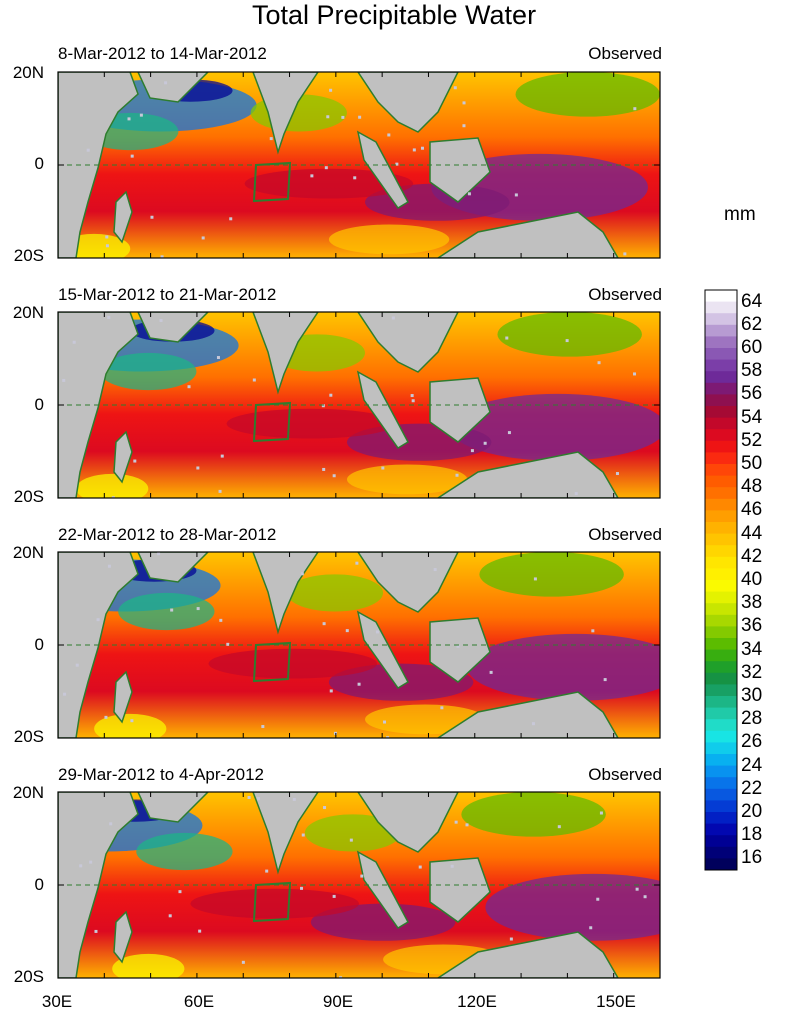 The width and height of the screenshot is (788, 1016). What do you see at coordinates (167, 294) in the screenshot?
I see `panel-2-date: 15-Mar-2012 to 21-Mar-2012` at bounding box center [167, 294].